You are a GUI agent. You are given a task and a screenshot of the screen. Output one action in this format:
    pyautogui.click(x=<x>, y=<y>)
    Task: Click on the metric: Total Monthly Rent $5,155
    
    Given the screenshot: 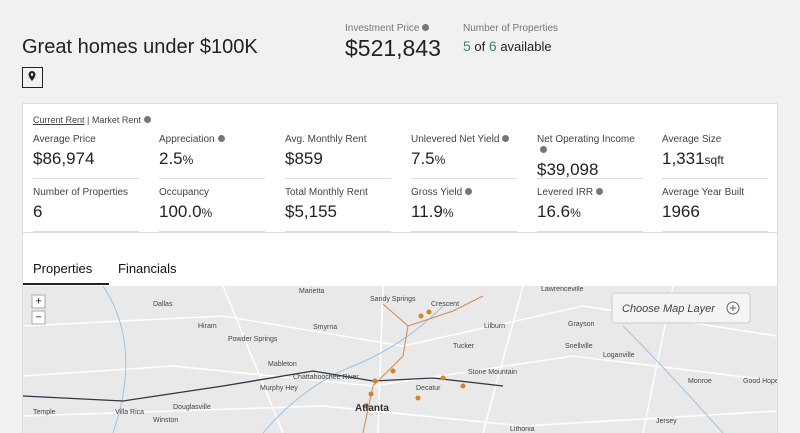 What is the action you would take?
    pyautogui.click(x=338, y=209)
    